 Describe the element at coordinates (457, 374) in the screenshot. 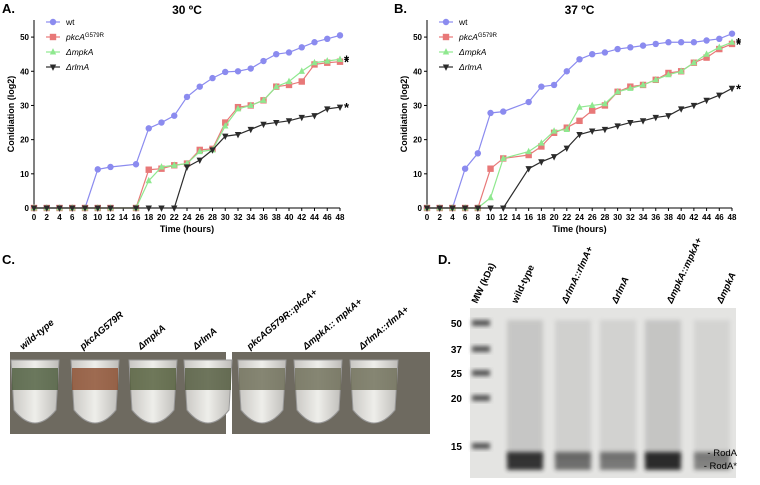

I see `mw-label: 25` at that location.